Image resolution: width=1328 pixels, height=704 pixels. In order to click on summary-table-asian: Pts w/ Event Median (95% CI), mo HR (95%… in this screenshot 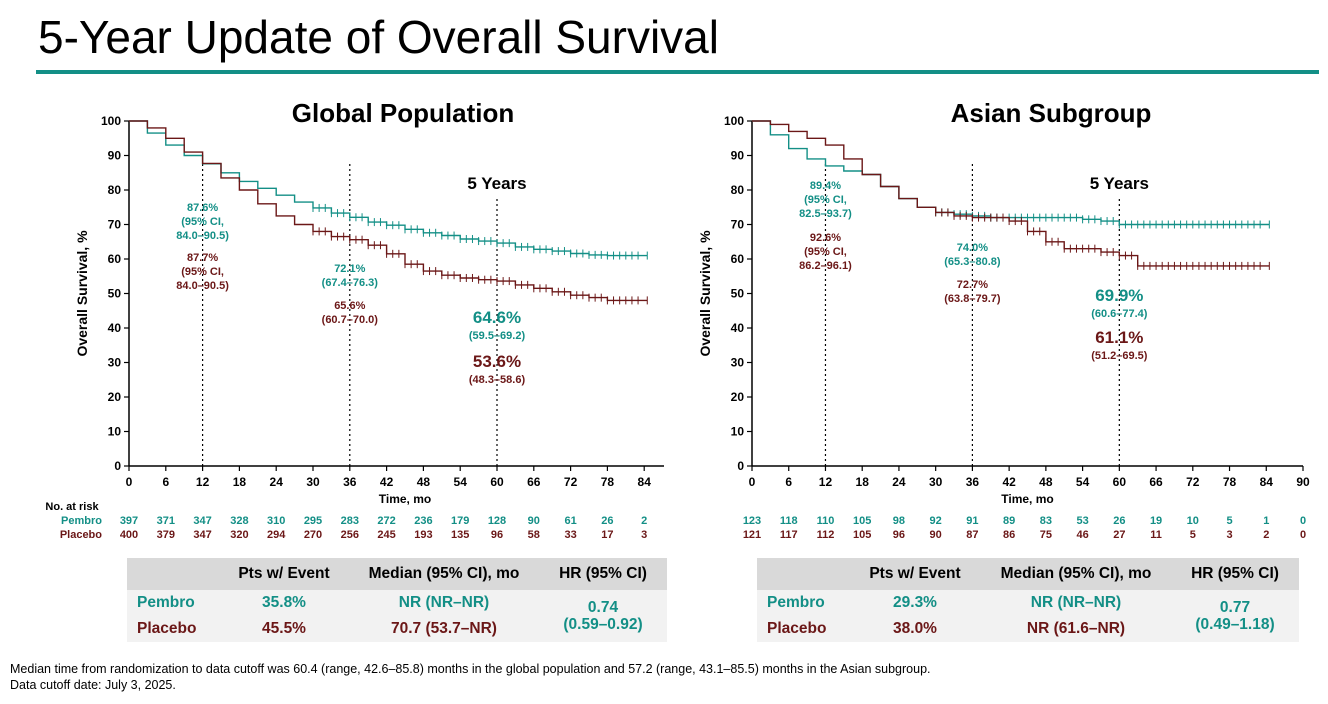, I will do `click(1028, 600)`.